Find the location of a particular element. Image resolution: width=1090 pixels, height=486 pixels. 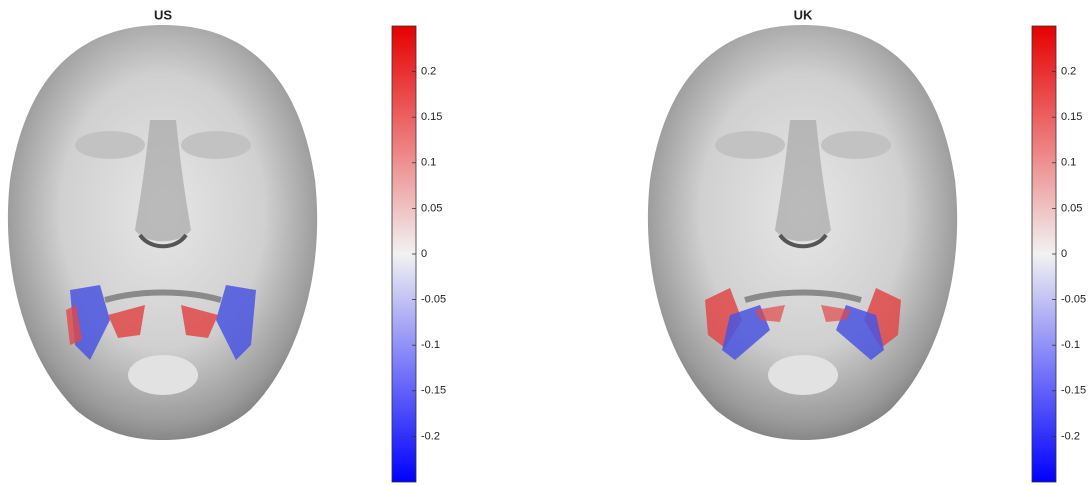

panel-title: US is located at coordinates (163, 14).